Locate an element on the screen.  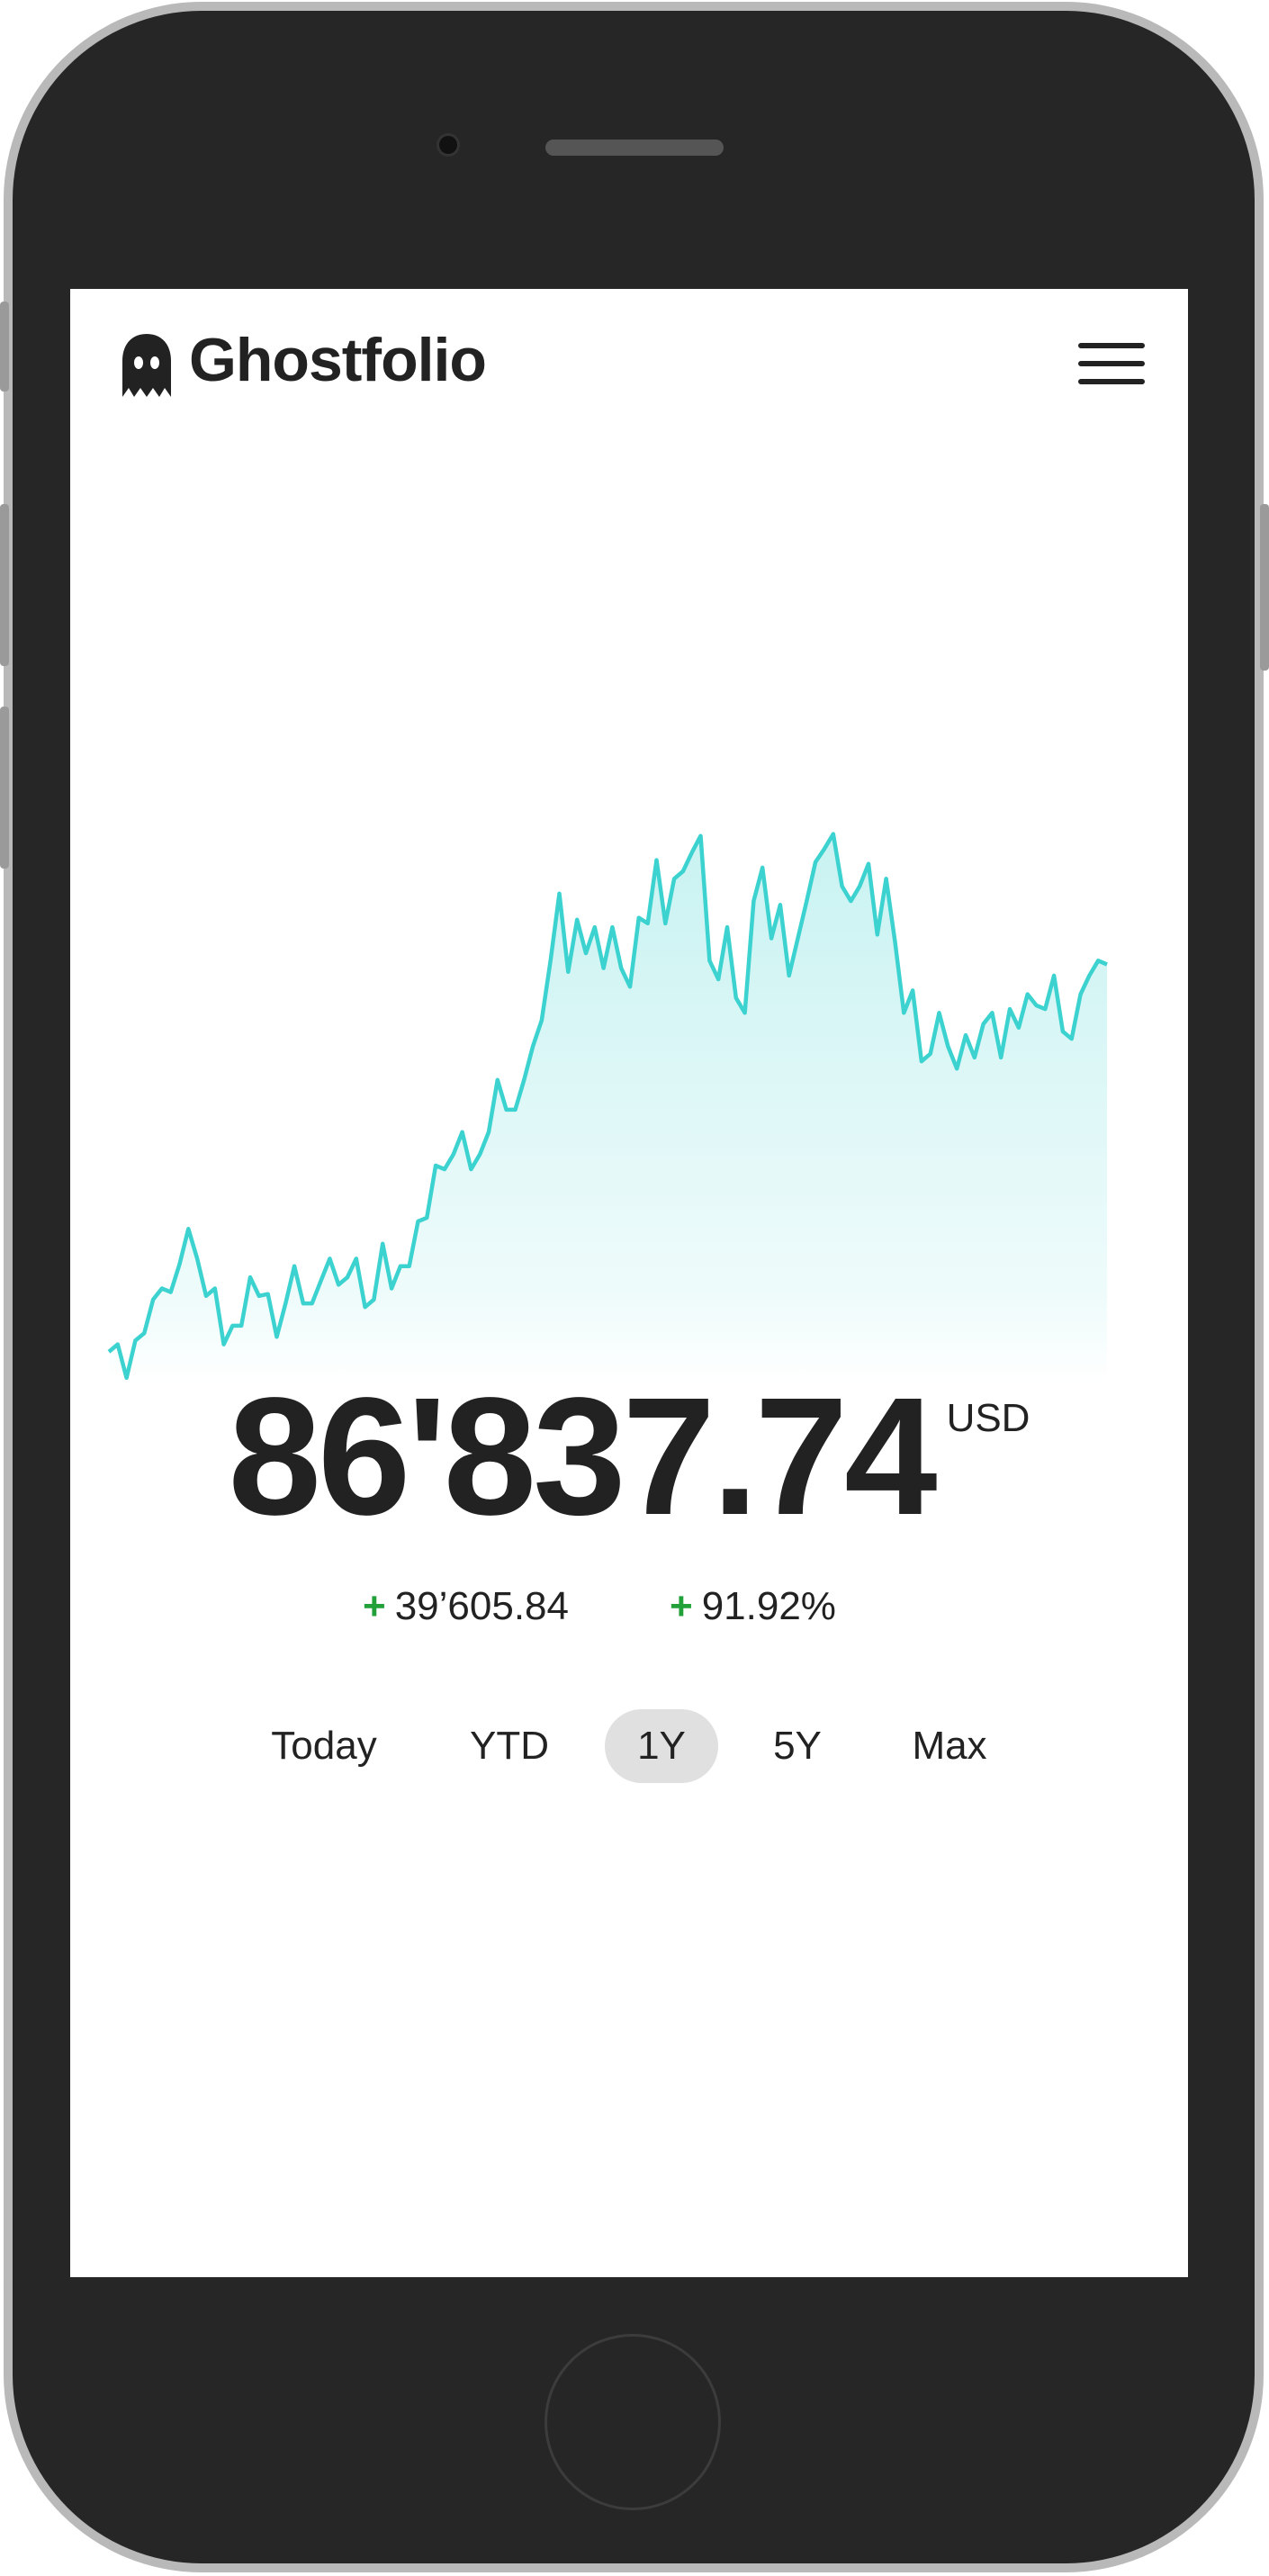
ghost-icon is located at coordinates (147, 367).